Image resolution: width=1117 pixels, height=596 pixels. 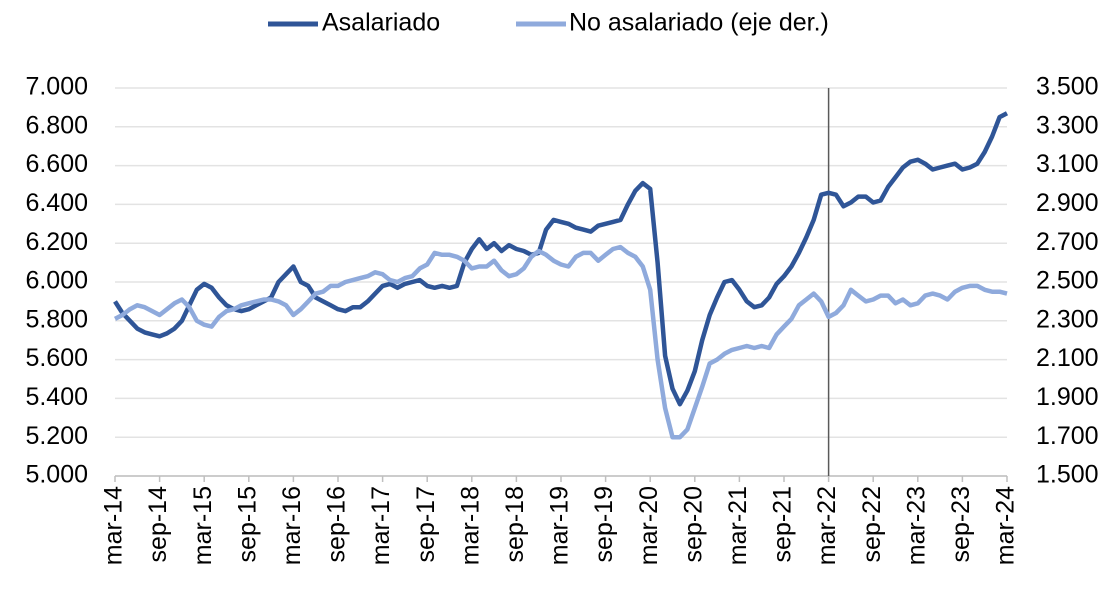 What do you see at coordinates (114, 525) in the screenshot?
I see `x-tick-label: mar-14` at bounding box center [114, 525].